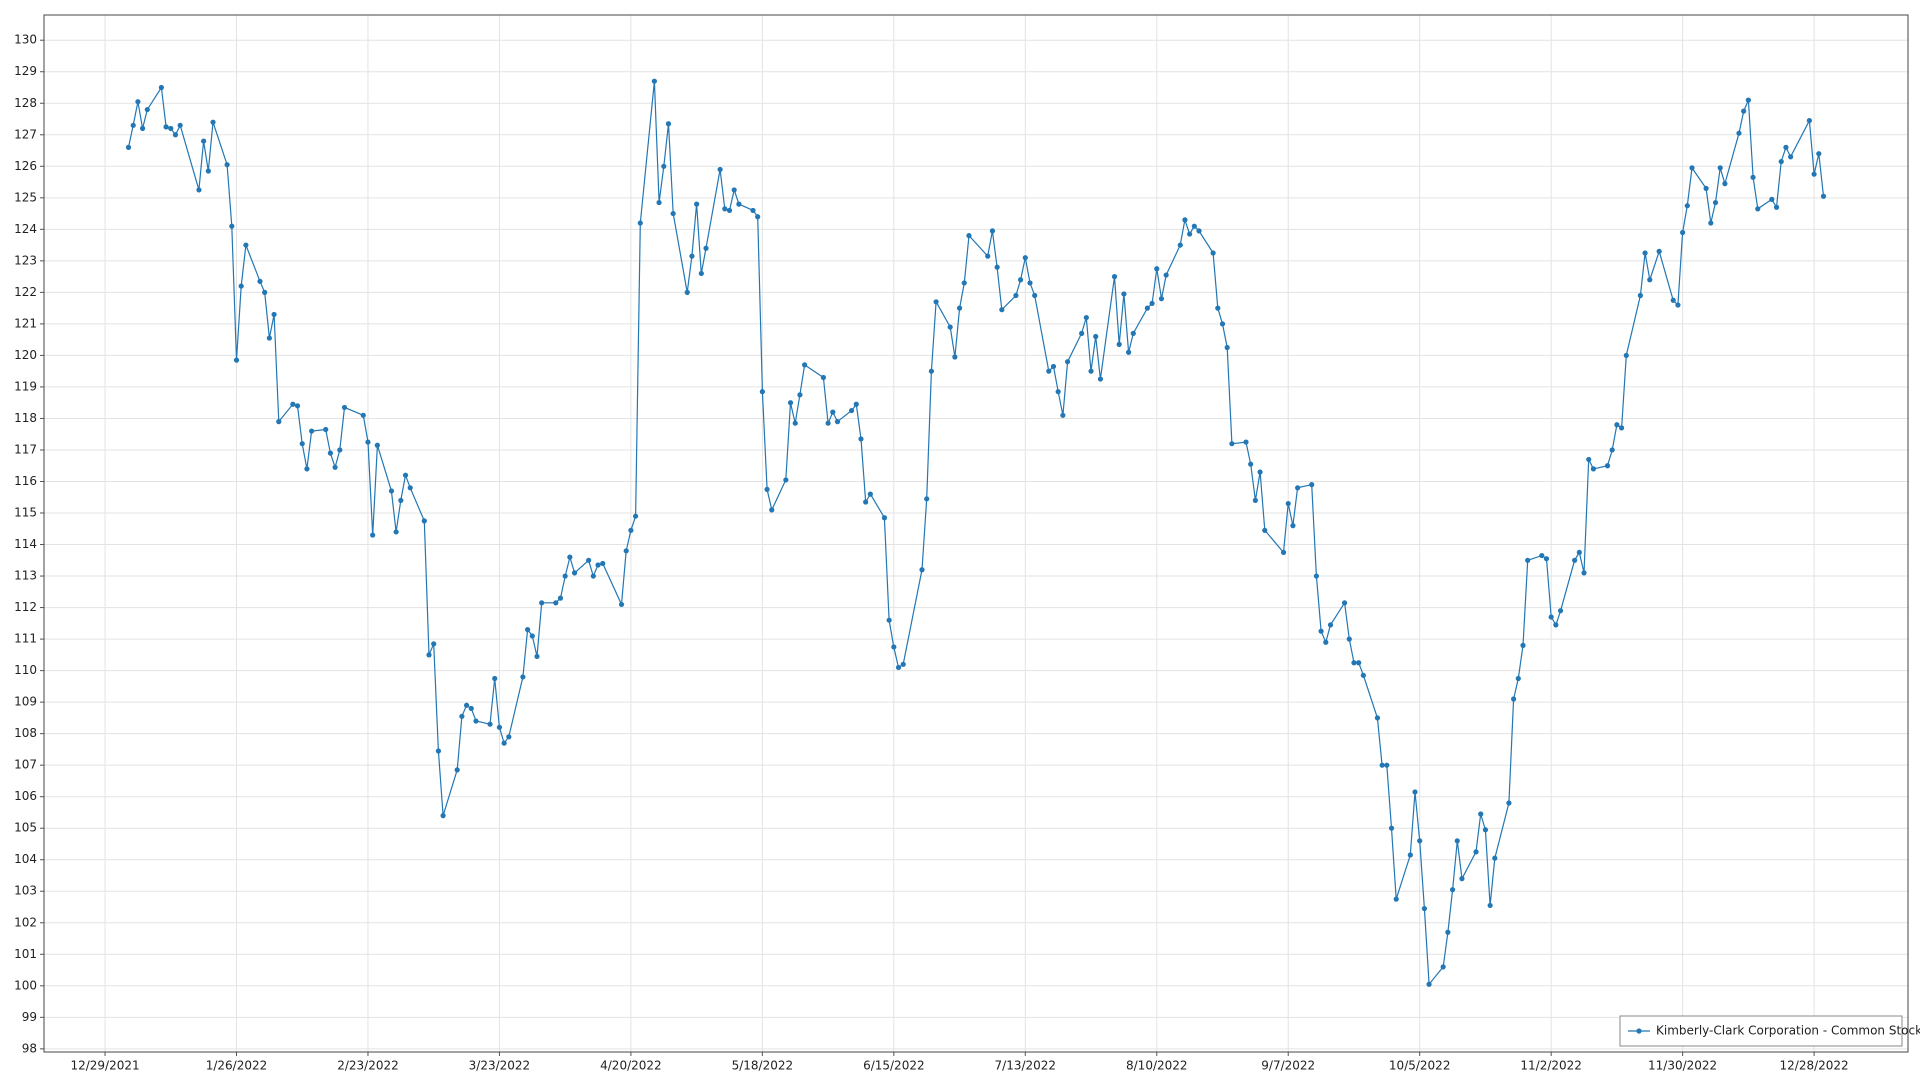 Image resolution: width=1920 pixels, height=1080 pixels. Describe the element at coordinates (25, 513) in the screenshot. I see `y-tick-label: 115` at that location.